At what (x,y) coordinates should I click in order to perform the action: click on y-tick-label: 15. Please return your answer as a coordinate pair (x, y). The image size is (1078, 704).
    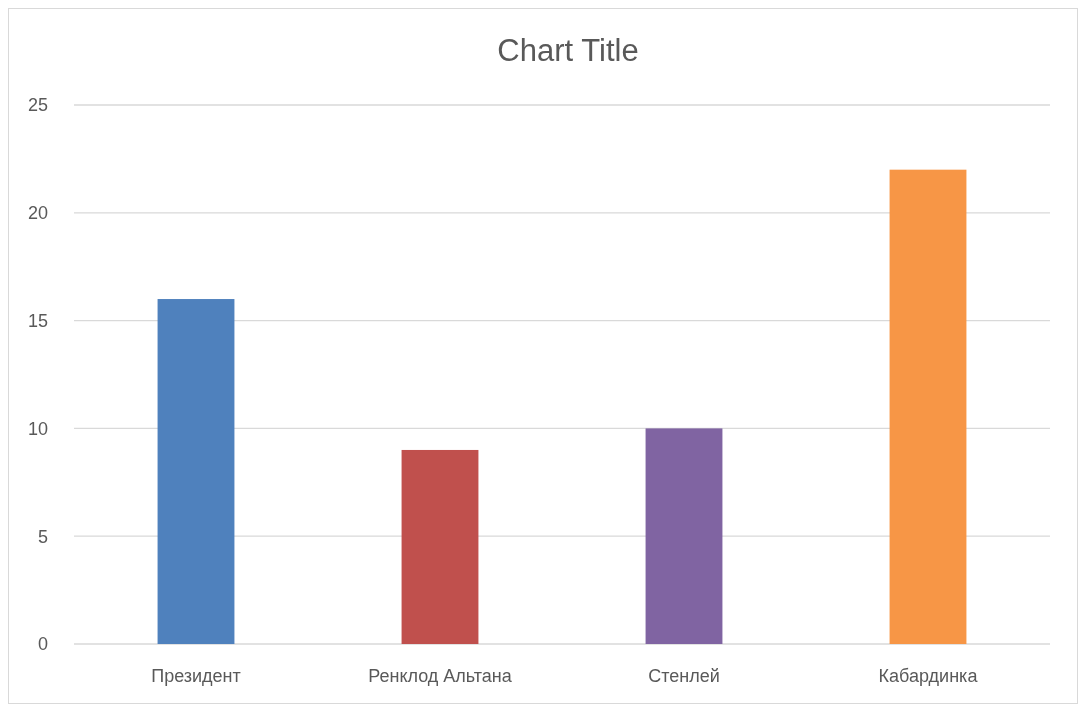
    Looking at the image, I should click on (37, 320).